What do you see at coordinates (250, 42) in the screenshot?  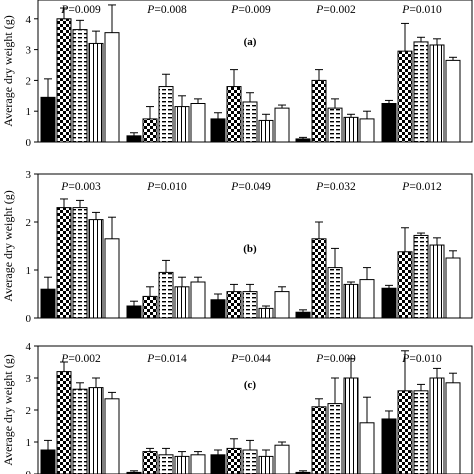 I see `panel-label: (a)` at bounding box center [250, 42].